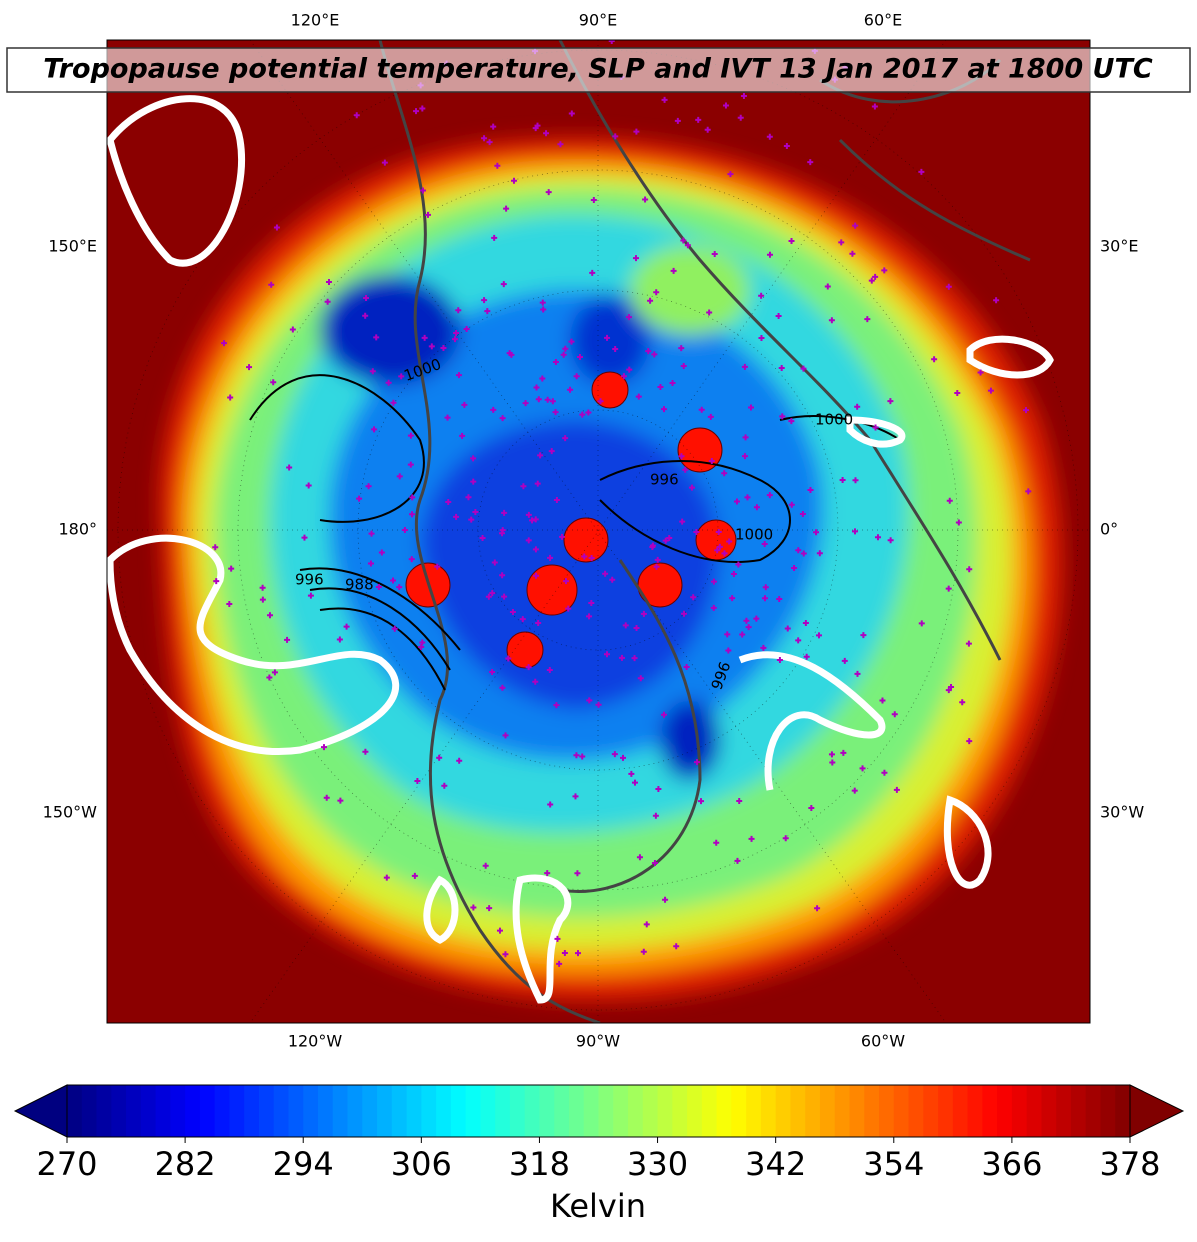 The image size is (1197, 1242). I want to click on contour-label: 996, so click(309, 580).